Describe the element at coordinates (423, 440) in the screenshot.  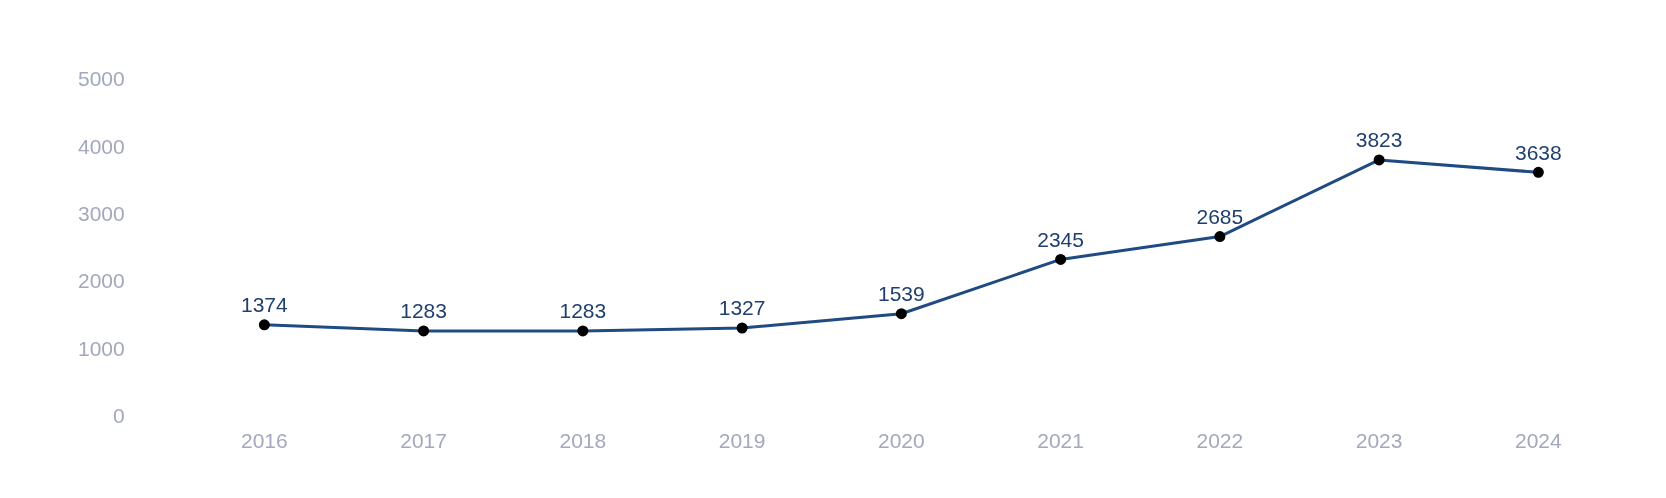
I see `x-tick-label: 2017` at that location.